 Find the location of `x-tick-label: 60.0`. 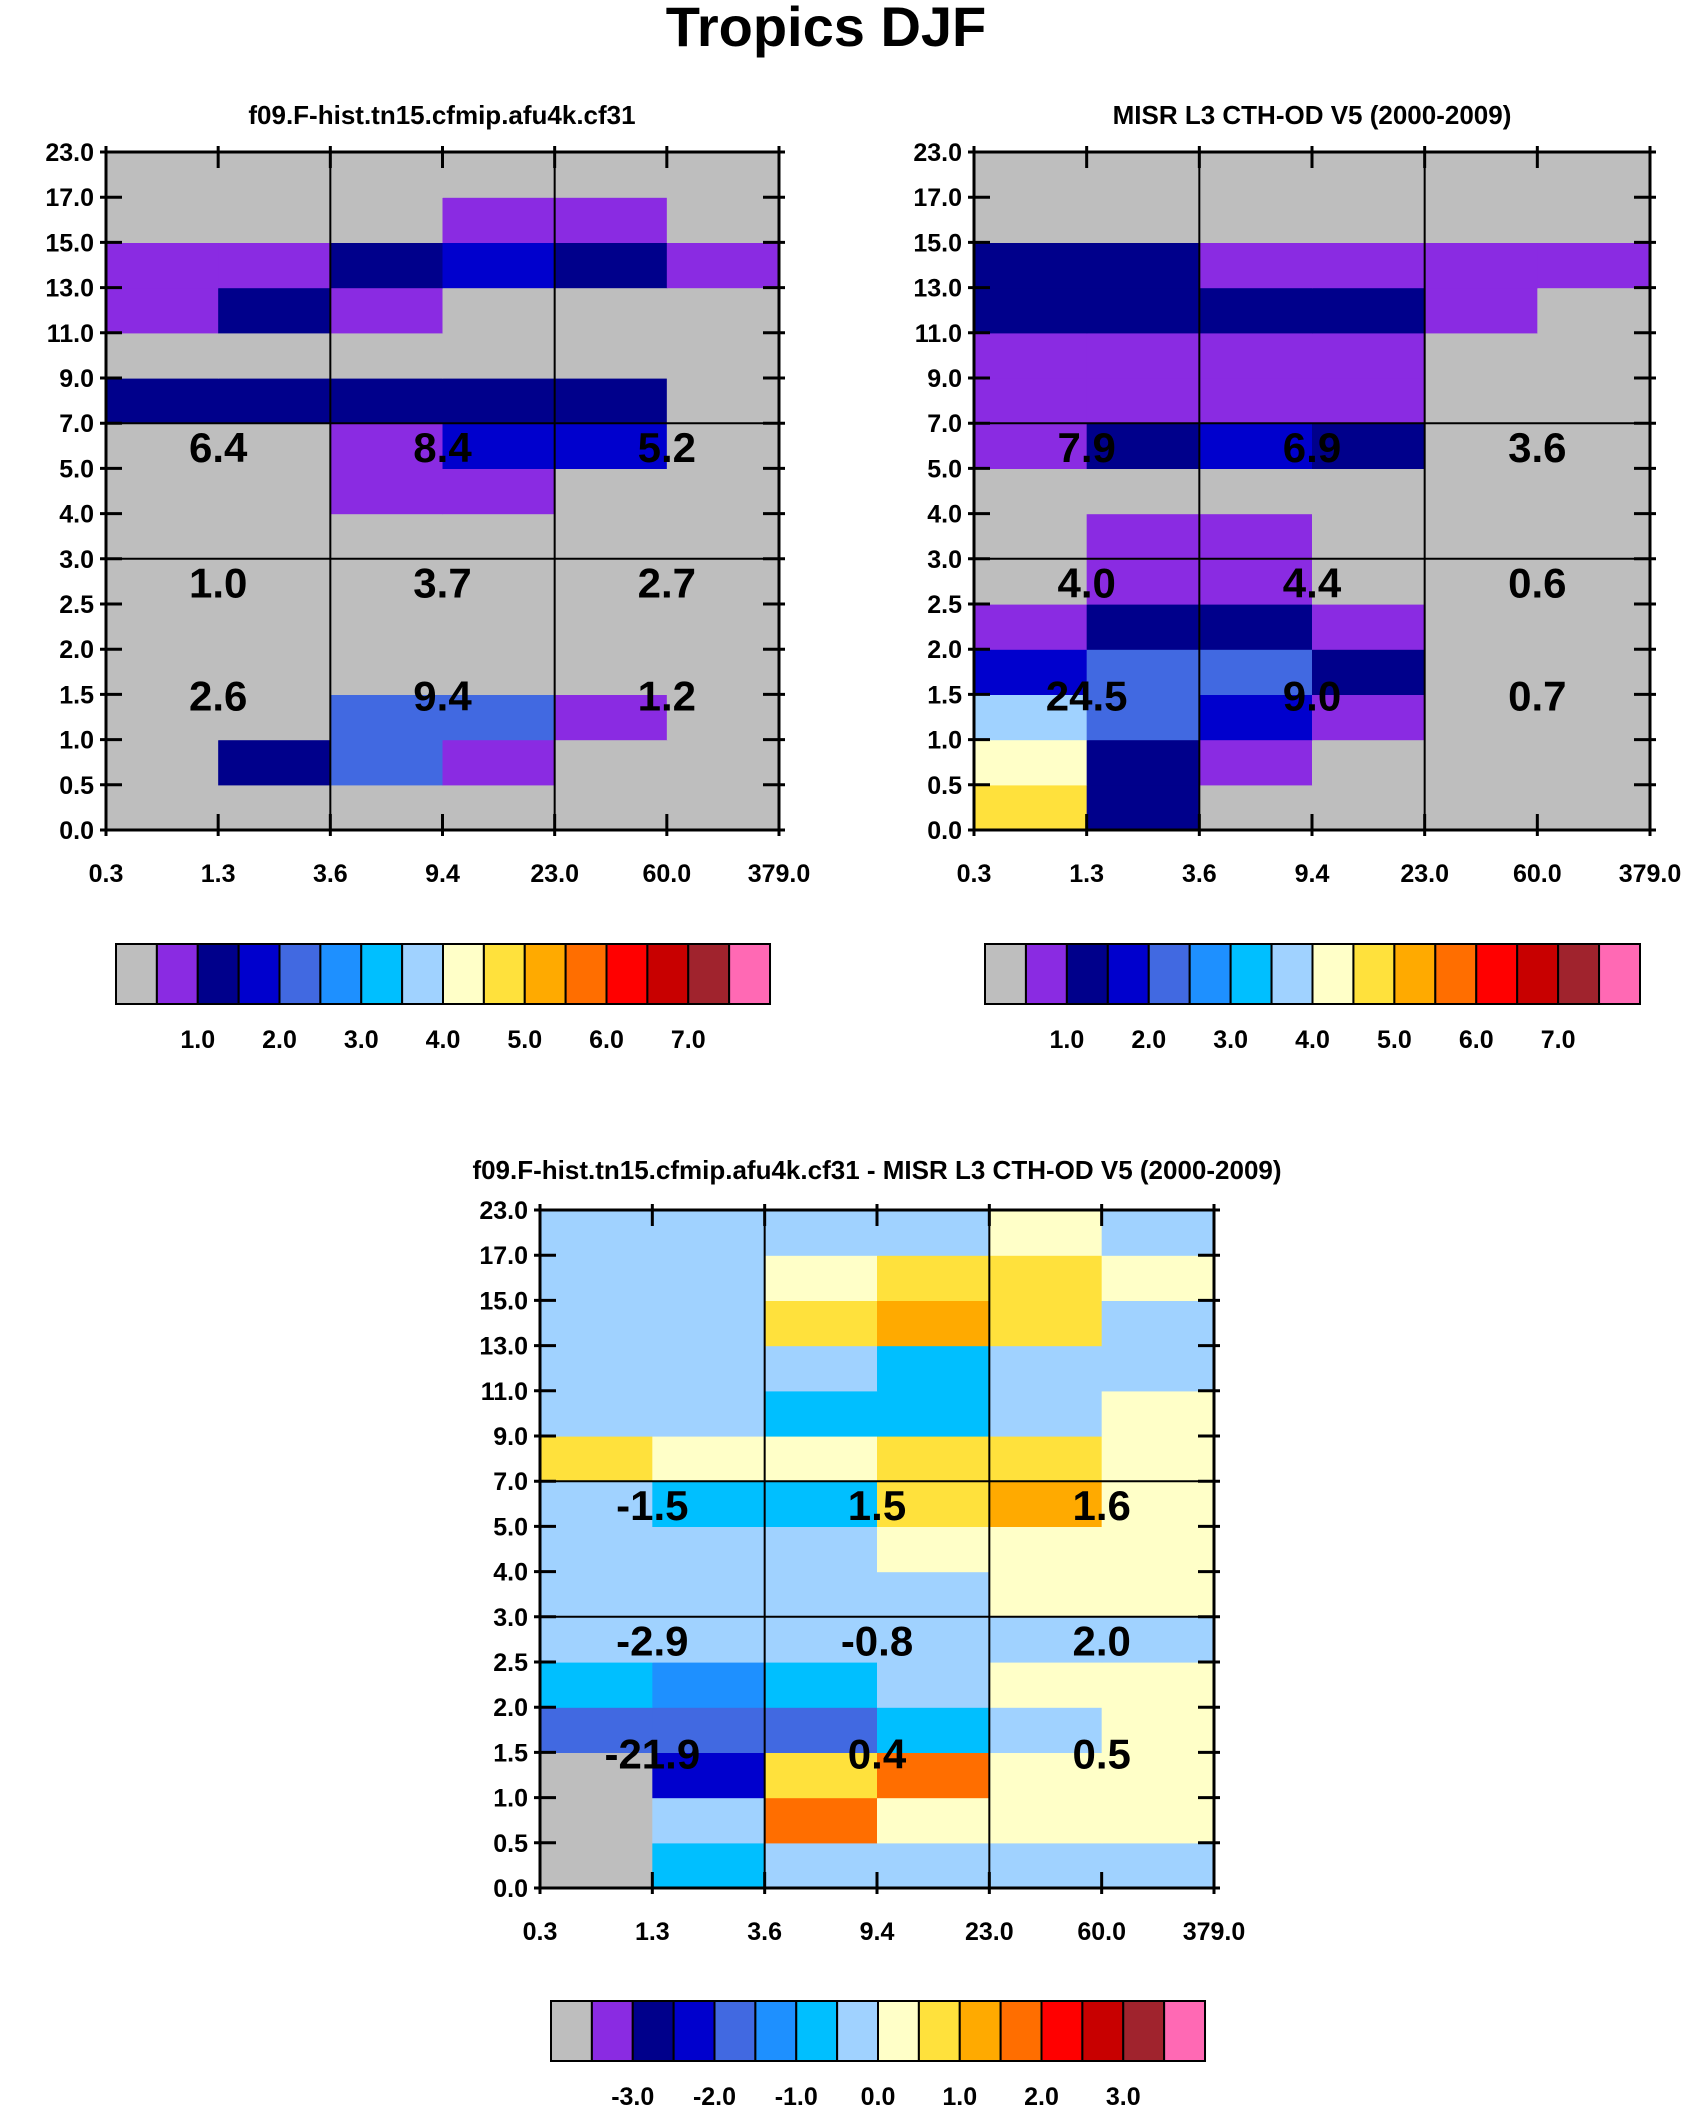

x-tick-label: 60.0 is located at coordinates (666, 874).